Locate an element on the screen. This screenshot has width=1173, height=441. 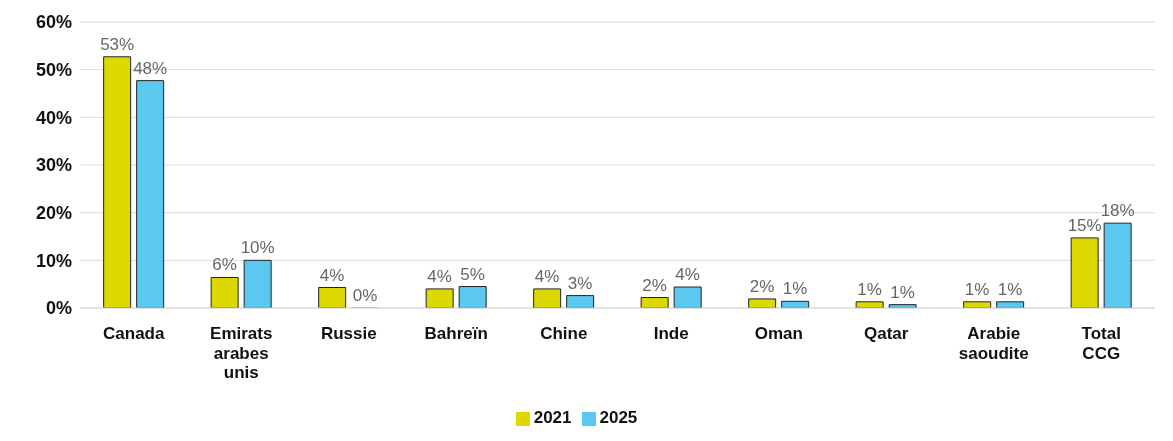
x-tick-label: Arabie saoudite is located at coordinates (993, 343).